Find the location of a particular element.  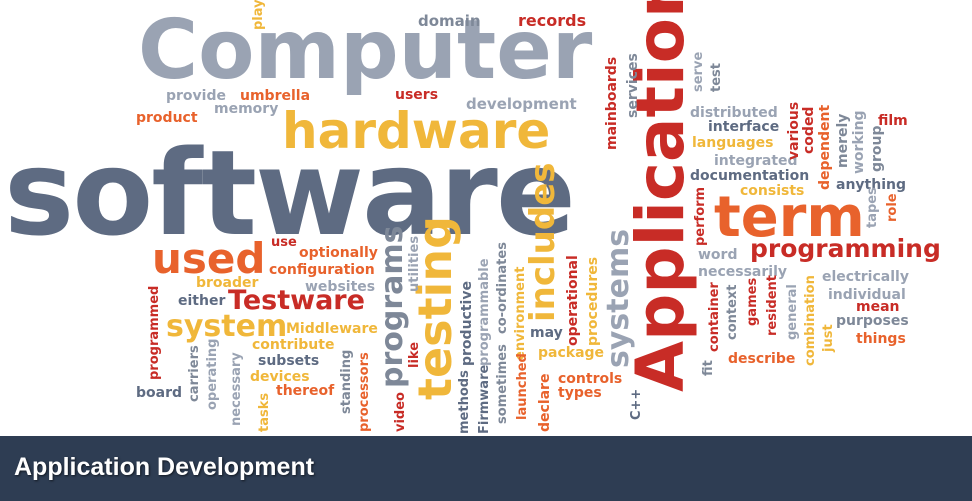

word-users: users is located at coordinates (417, 95).